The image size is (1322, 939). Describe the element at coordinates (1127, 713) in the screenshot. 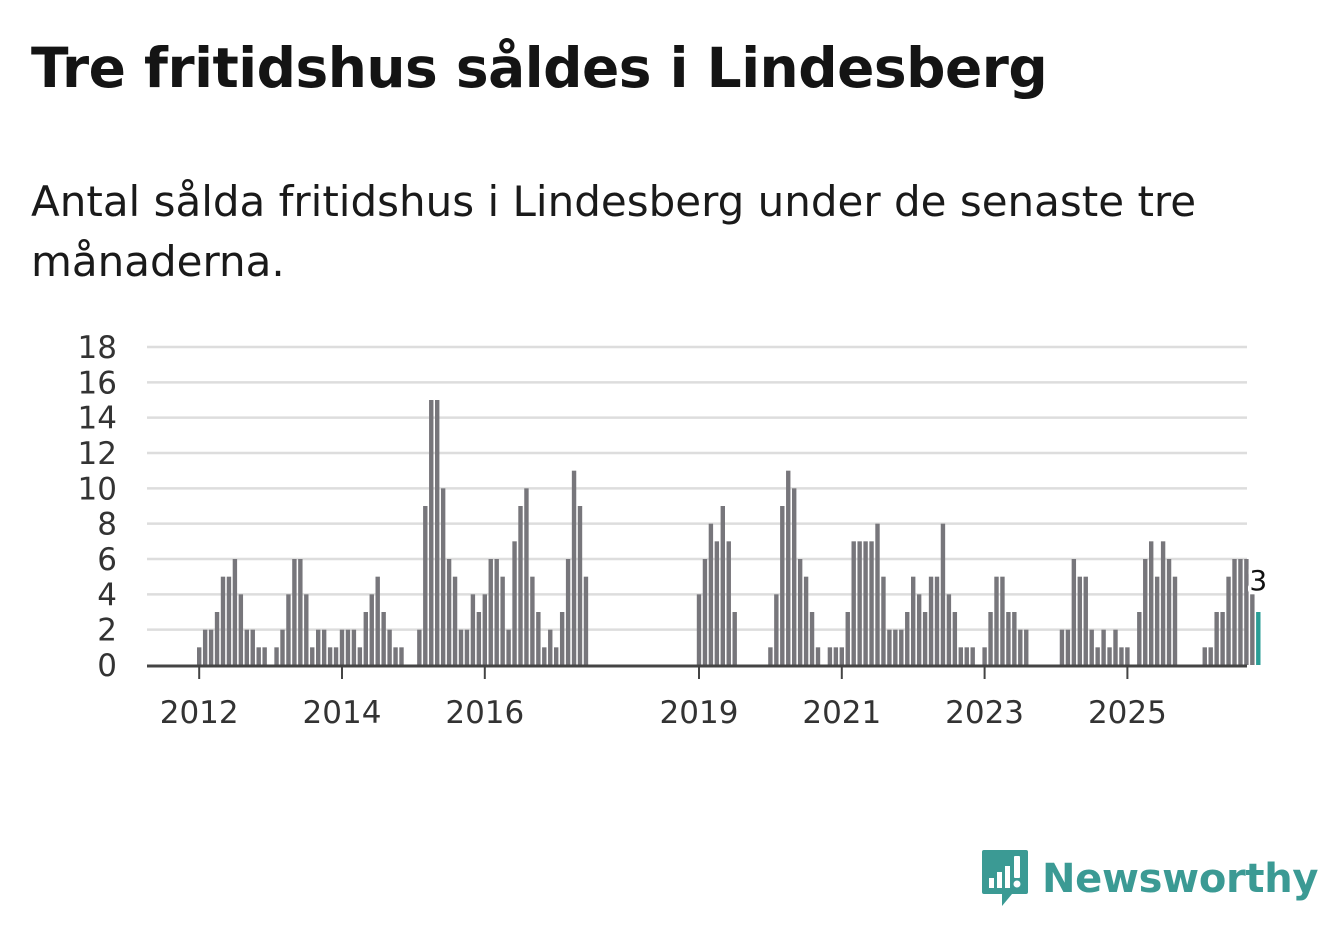

I see `x-tick-label: 2025` at that location.